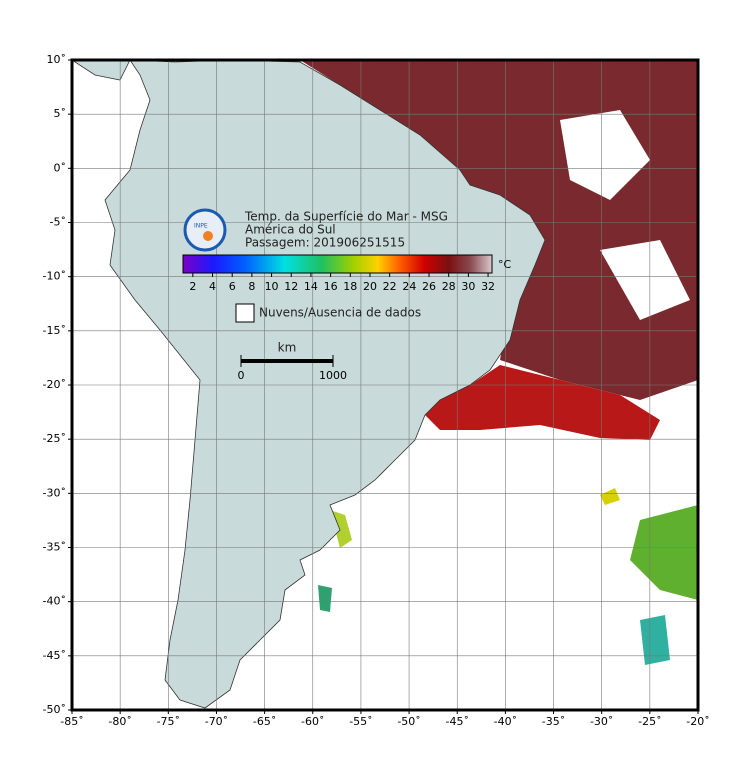 The height and width of the screenshot is (781, 741). Describe the element at coordinates (601, 721) in the screenshot. I see `x-tick-label: -30˚` at that location.